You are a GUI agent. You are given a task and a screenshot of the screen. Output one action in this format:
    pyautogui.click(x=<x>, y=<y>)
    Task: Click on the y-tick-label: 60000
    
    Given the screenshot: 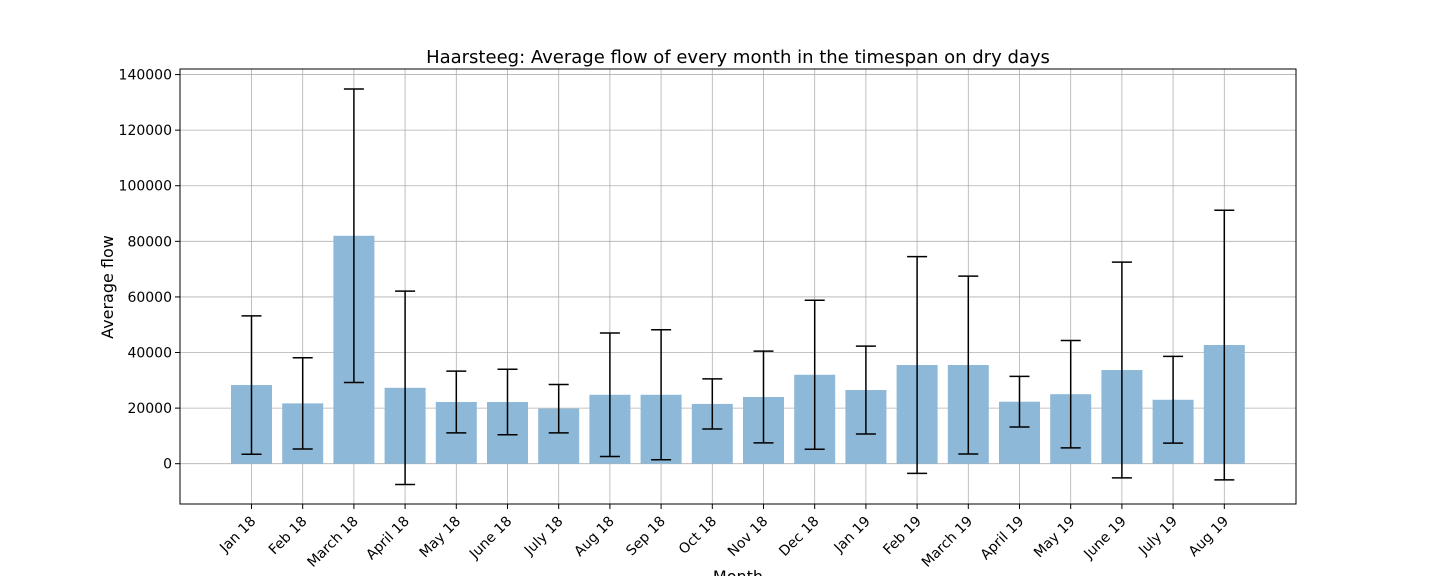 What is the action you would take?
    pyautogui.click(x=149, y=298)
    